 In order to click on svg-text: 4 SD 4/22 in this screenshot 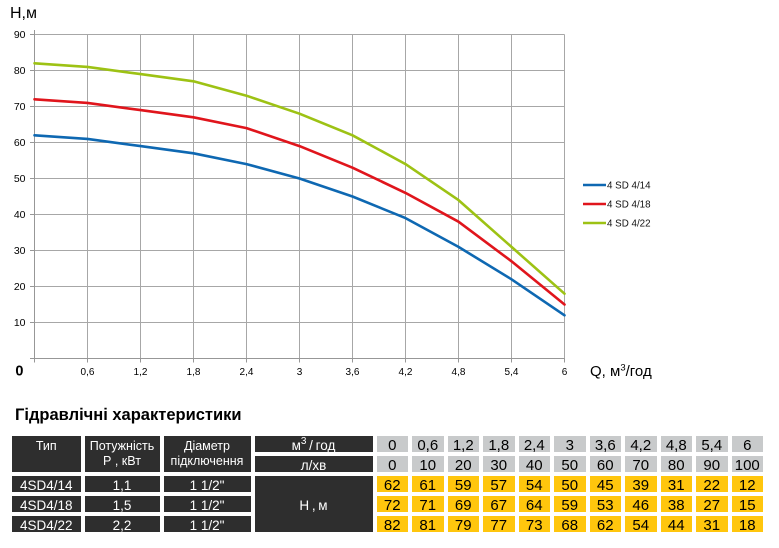, I will do `click(629, 224)`.